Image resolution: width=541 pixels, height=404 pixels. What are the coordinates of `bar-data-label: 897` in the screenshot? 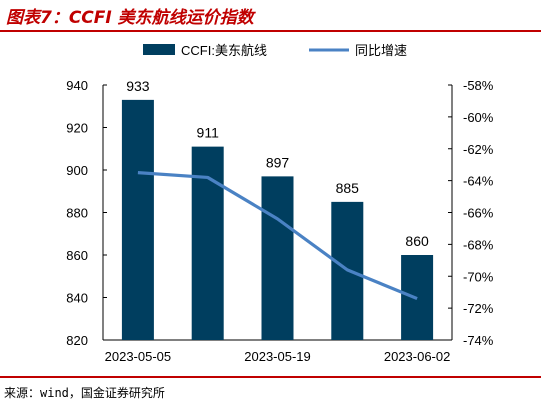 It's located at (278, 162).